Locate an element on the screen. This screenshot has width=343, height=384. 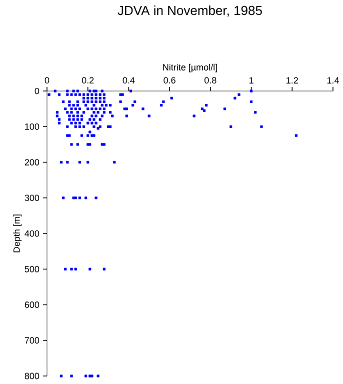
y-tick-label: 700 is located at coordinates (32, 340).